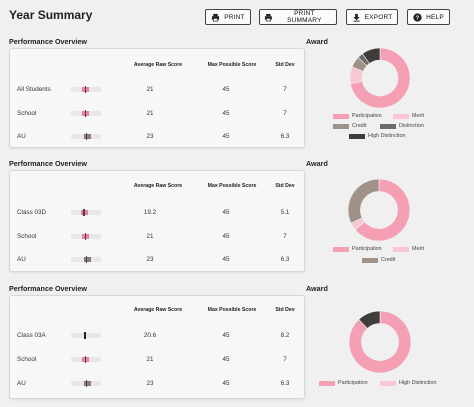  What do you see at coordinates (372, 17) in the screenshot?
I see `export-button: EXPORT` at bounding box center [372, 17].